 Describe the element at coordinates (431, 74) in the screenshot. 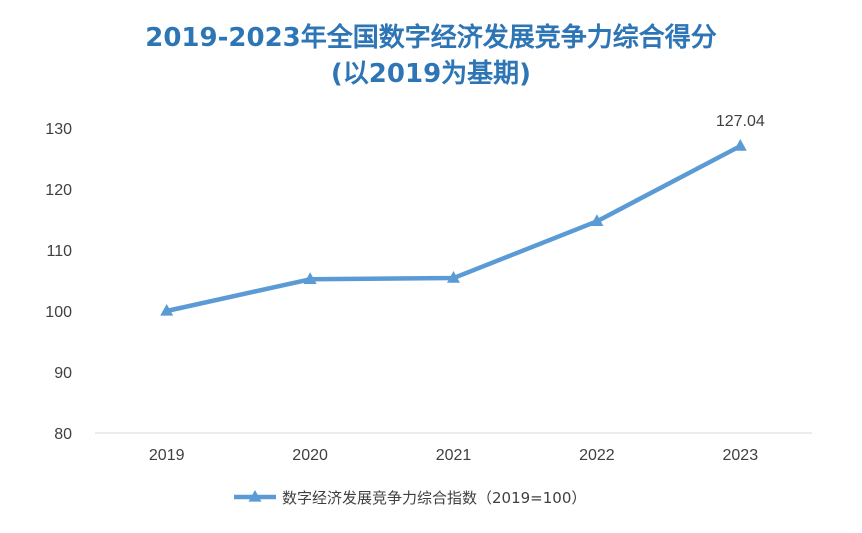

I see `chart-subtitle: (以2019为基期)` at that location.